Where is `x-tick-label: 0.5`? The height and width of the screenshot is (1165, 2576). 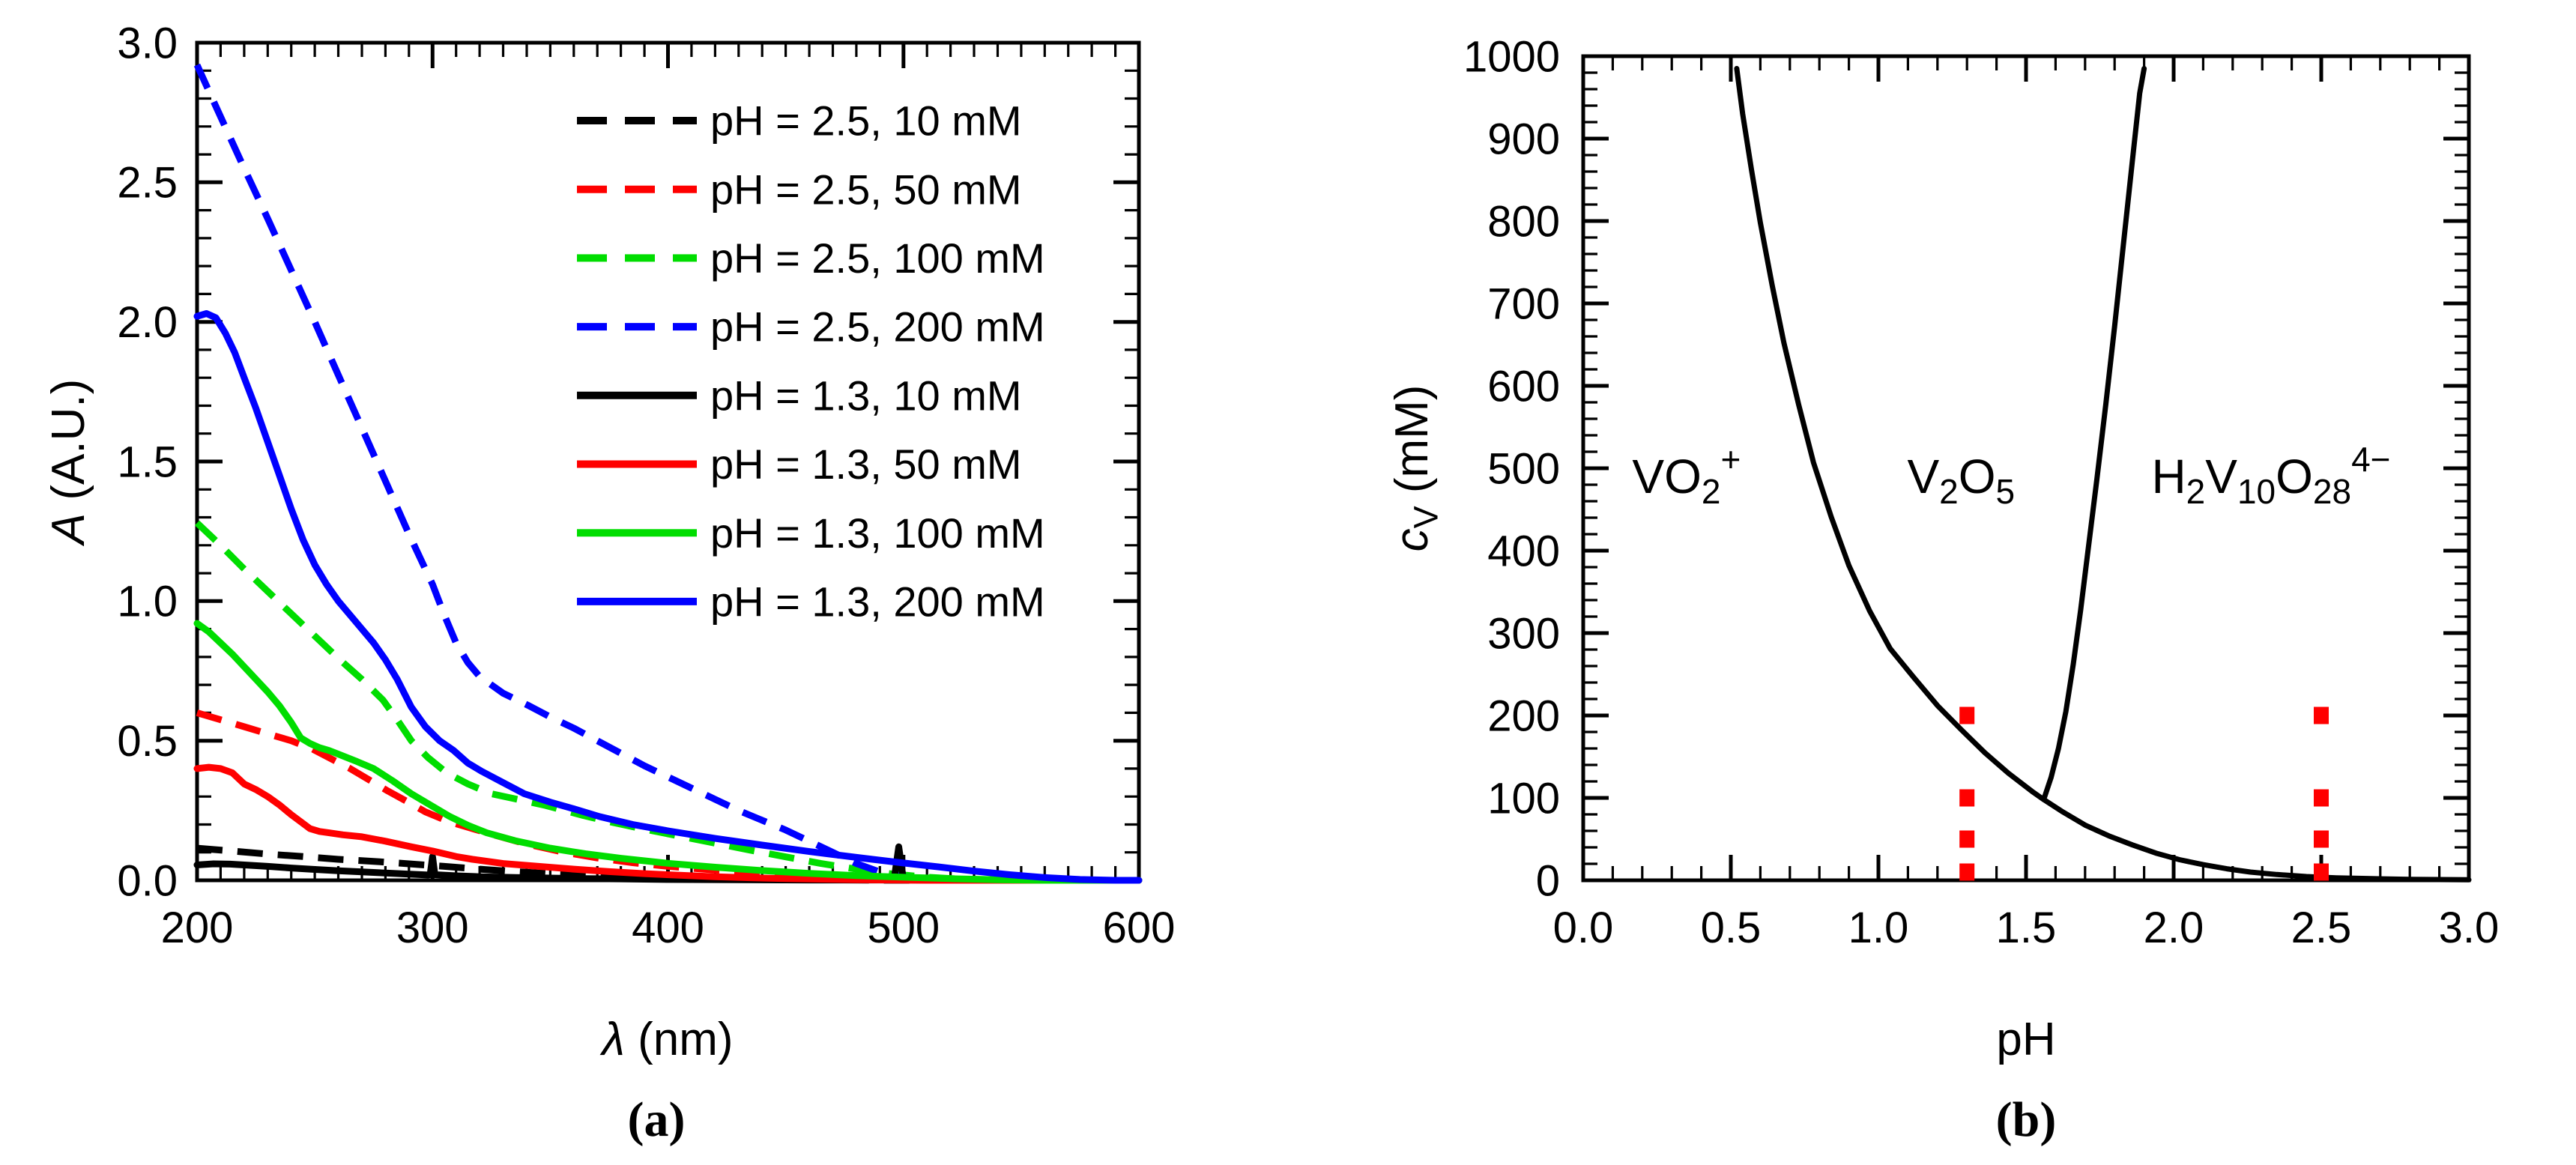 x-tick-label: 0.5 is located at coordinates (1731, 928).